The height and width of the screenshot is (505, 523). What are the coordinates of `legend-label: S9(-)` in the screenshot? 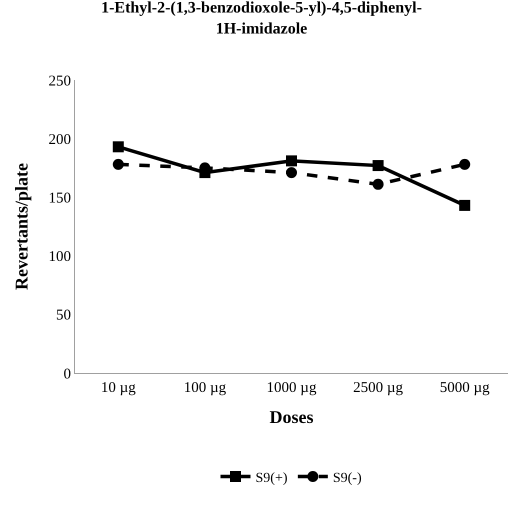 It's located at (347, 478).